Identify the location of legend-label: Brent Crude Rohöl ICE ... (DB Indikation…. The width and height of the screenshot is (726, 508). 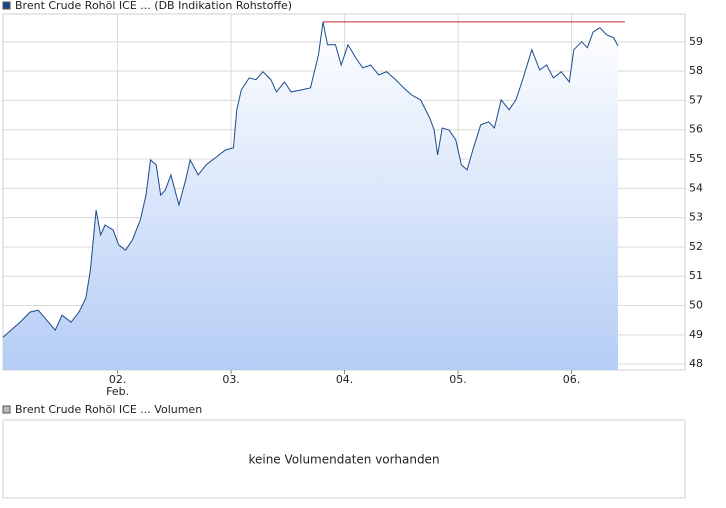
(153, 6).